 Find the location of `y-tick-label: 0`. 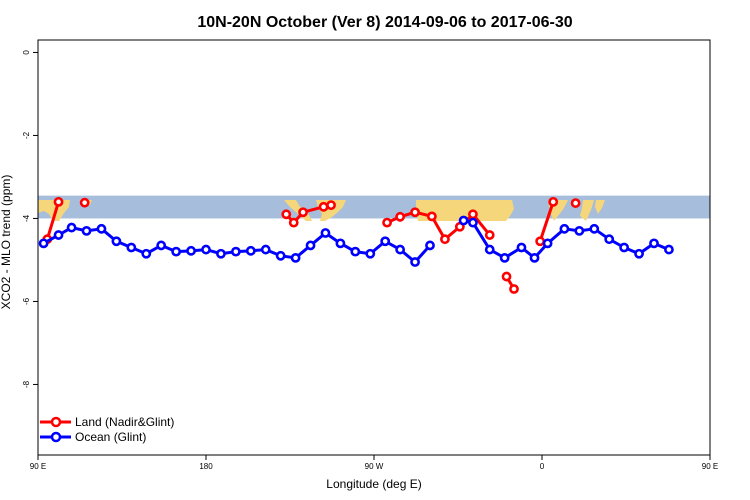

y-tick-label: 0 is located at coordinates (26, 52).